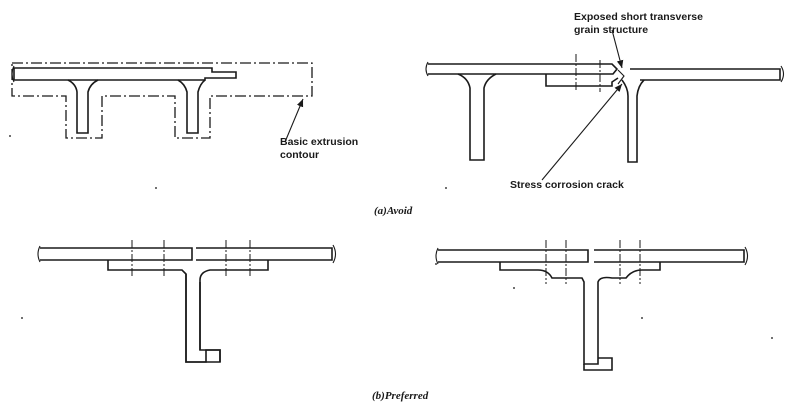 The width and height of the screenshot is (800, 407). I want to click on avoid-left-extrusion, so click(162, 100).